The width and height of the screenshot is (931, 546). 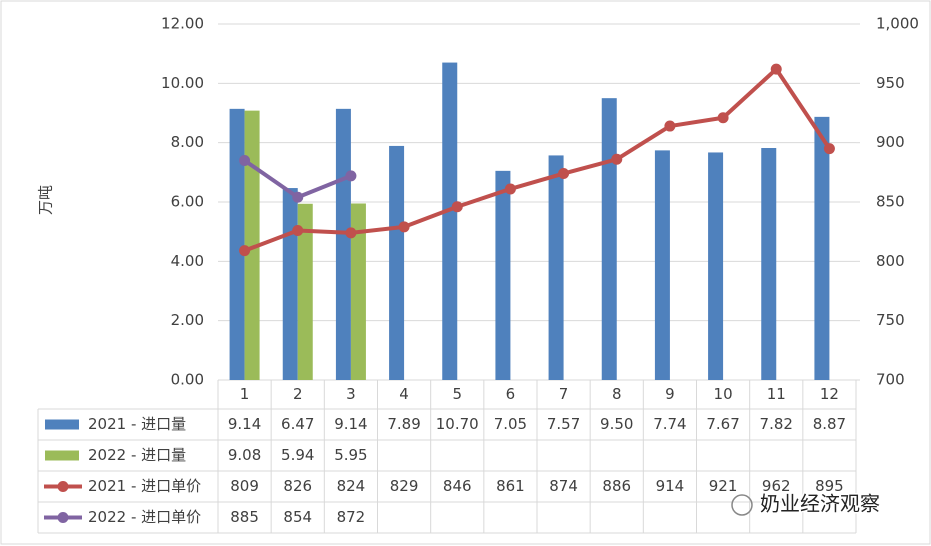 I want to click on x-tick-label: 9, so click(x=670, y=394).